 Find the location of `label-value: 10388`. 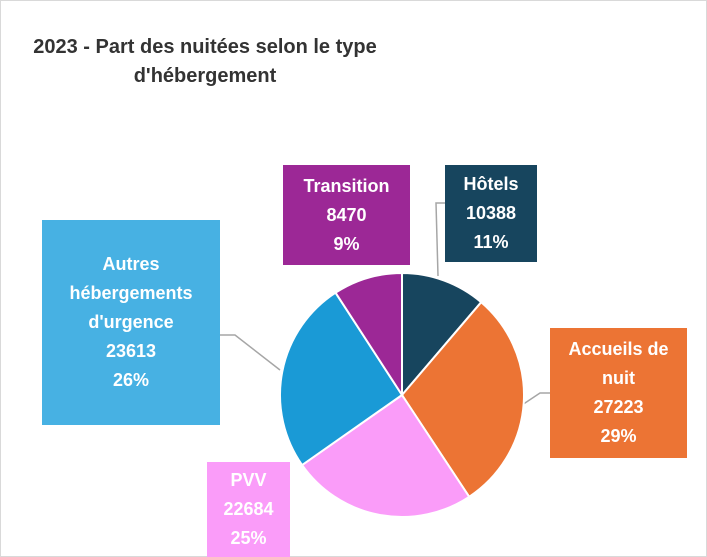

label-value: 10388 is located at coordinates (491, 213).